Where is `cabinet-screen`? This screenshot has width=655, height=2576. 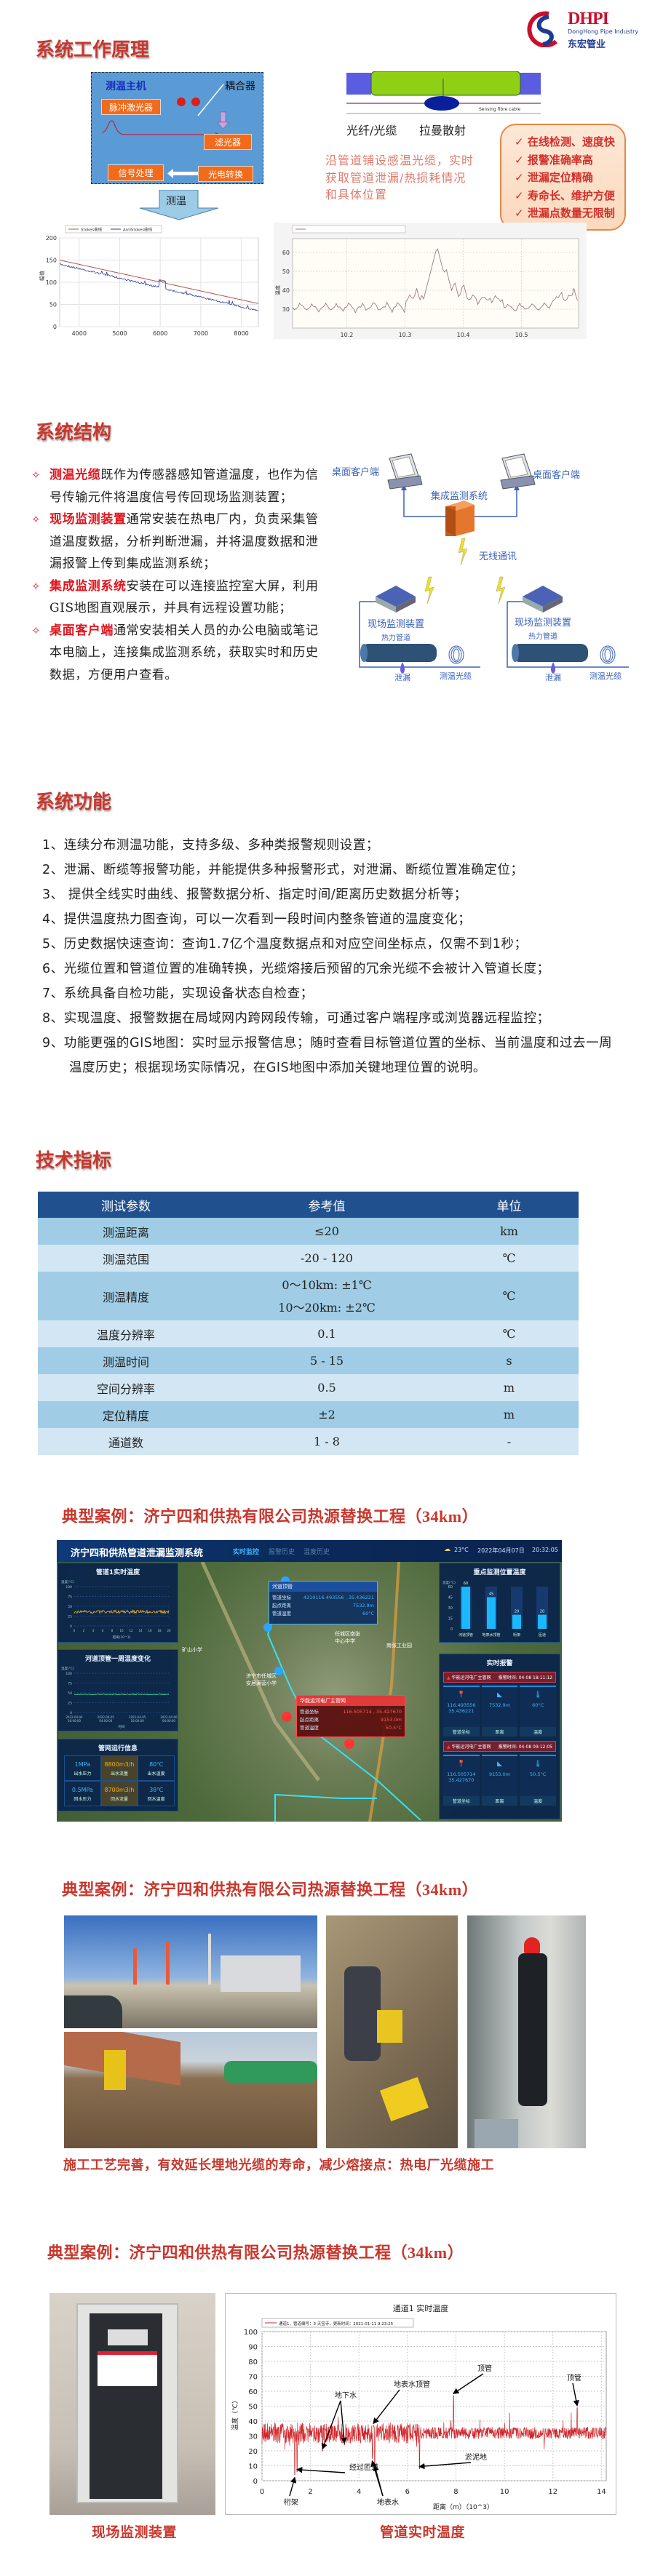
cabinet-screen is located at coordinates (127, 2368).